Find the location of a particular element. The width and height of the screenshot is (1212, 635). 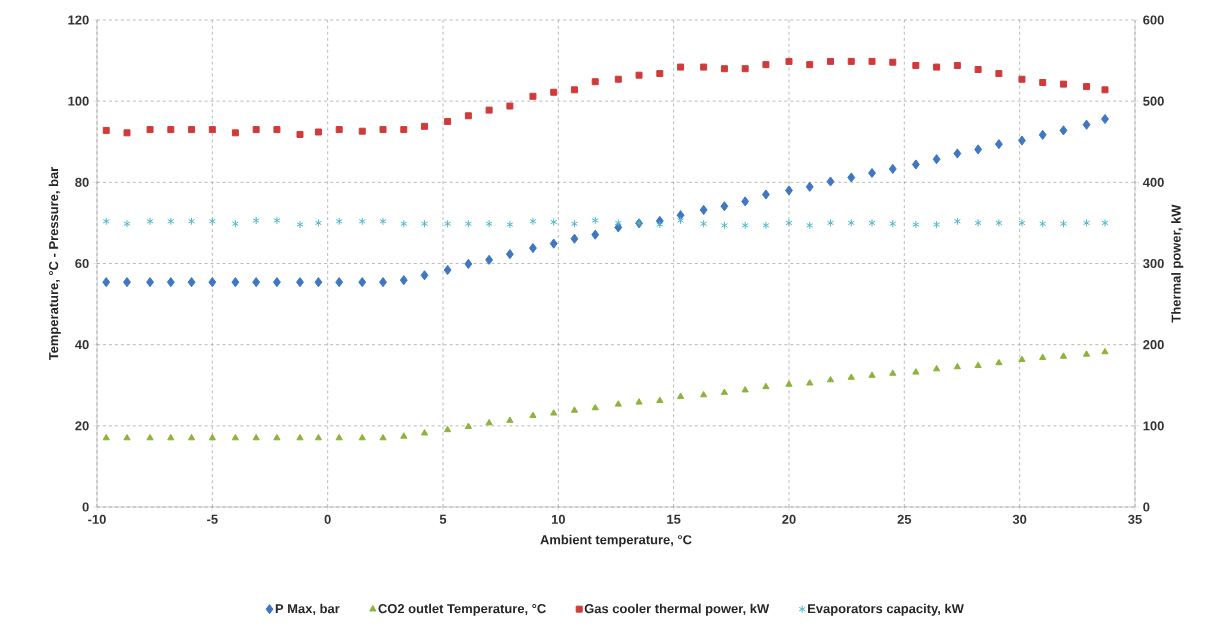

x-tick-label: 15 is located at coordinates (674, 519).